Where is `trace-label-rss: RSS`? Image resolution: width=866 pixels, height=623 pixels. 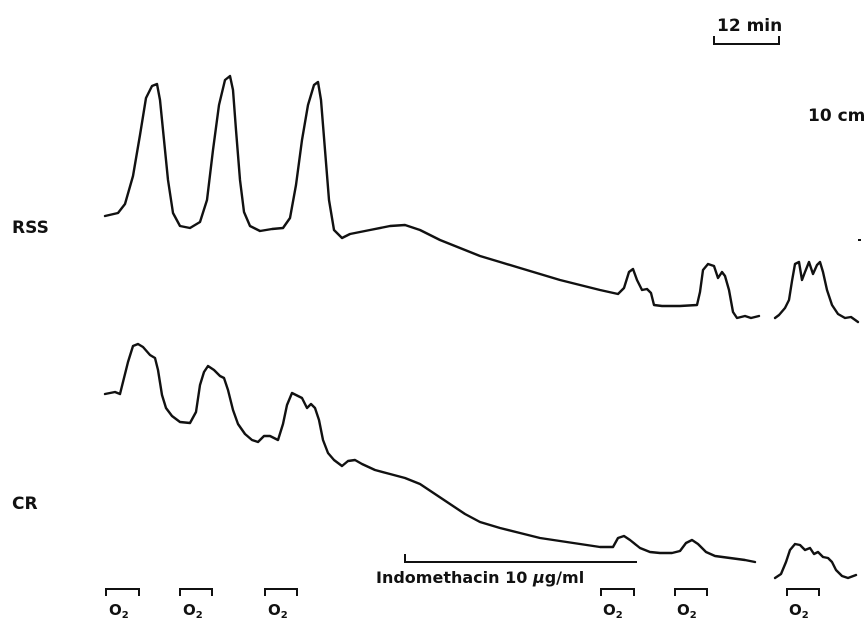
trace-label-rss: RSS is located at coordinates (30, 228).